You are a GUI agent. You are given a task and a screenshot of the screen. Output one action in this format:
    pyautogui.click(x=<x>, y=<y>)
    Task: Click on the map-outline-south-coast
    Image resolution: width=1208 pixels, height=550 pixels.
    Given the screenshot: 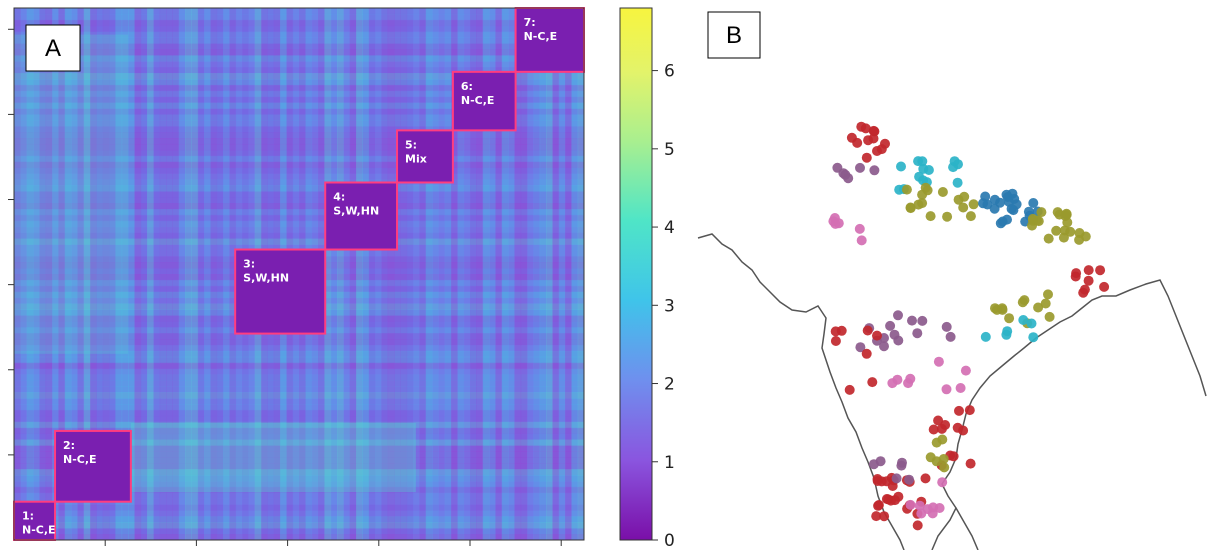 What is the action you would take?
    pyautogui.click(x=967, y=528)
    